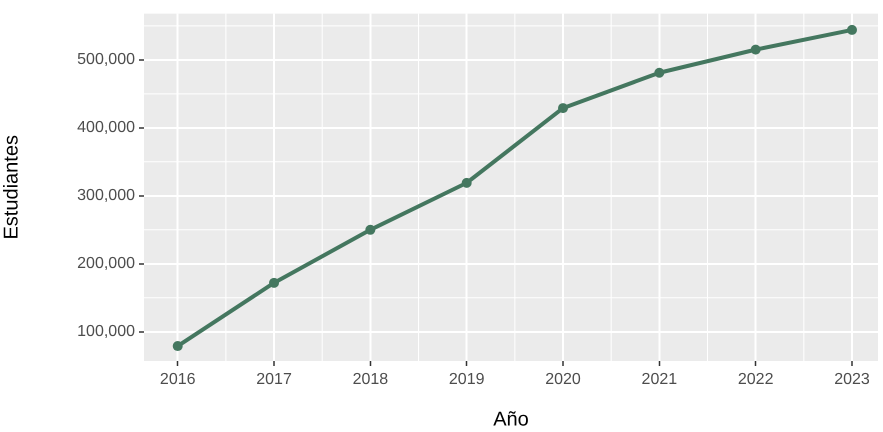 This screenshot has width=883, height=432. What do you see at coordinates (563, 379) in the screenshot?
I see `x-tick-label: 2020` at bounding box center [563, 379].